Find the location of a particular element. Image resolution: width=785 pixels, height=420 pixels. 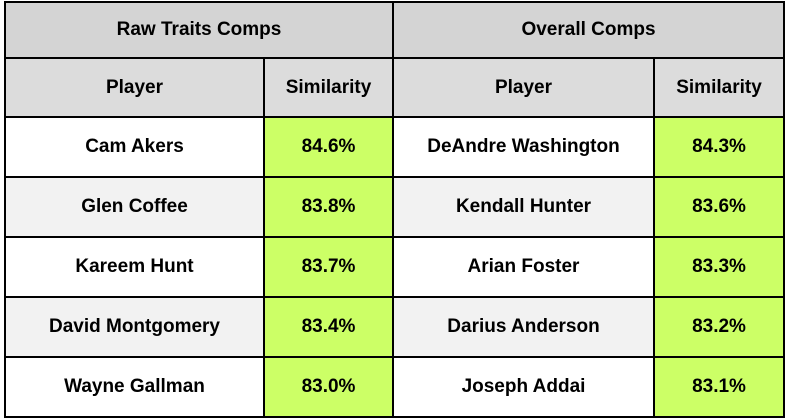

overall-player-cell: Joseph Addai is located at coordinates (523, 387).